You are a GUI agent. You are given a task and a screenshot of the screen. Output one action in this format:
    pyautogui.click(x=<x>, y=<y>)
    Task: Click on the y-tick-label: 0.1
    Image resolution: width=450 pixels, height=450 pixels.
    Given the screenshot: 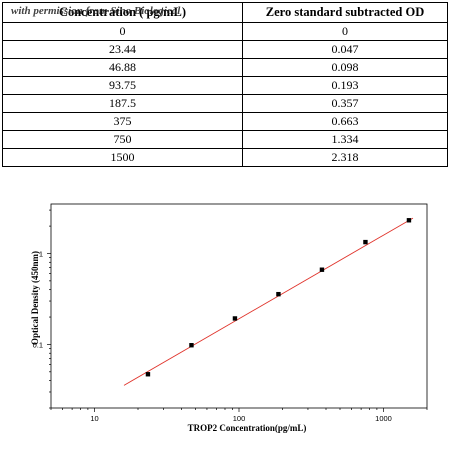 What is the action you would take?
    pyautogui.click(x=38, y=344)
    